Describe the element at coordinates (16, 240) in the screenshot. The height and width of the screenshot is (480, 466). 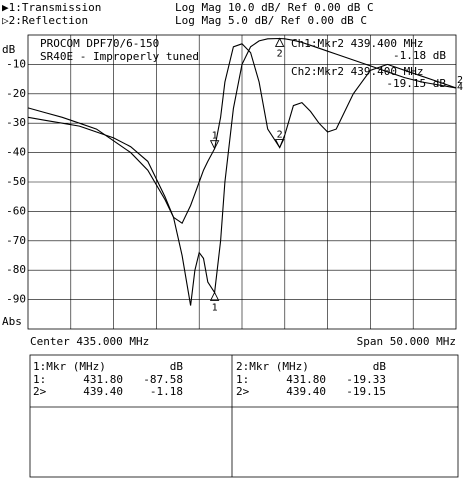
I see `y-tick-label: -70` at that location.